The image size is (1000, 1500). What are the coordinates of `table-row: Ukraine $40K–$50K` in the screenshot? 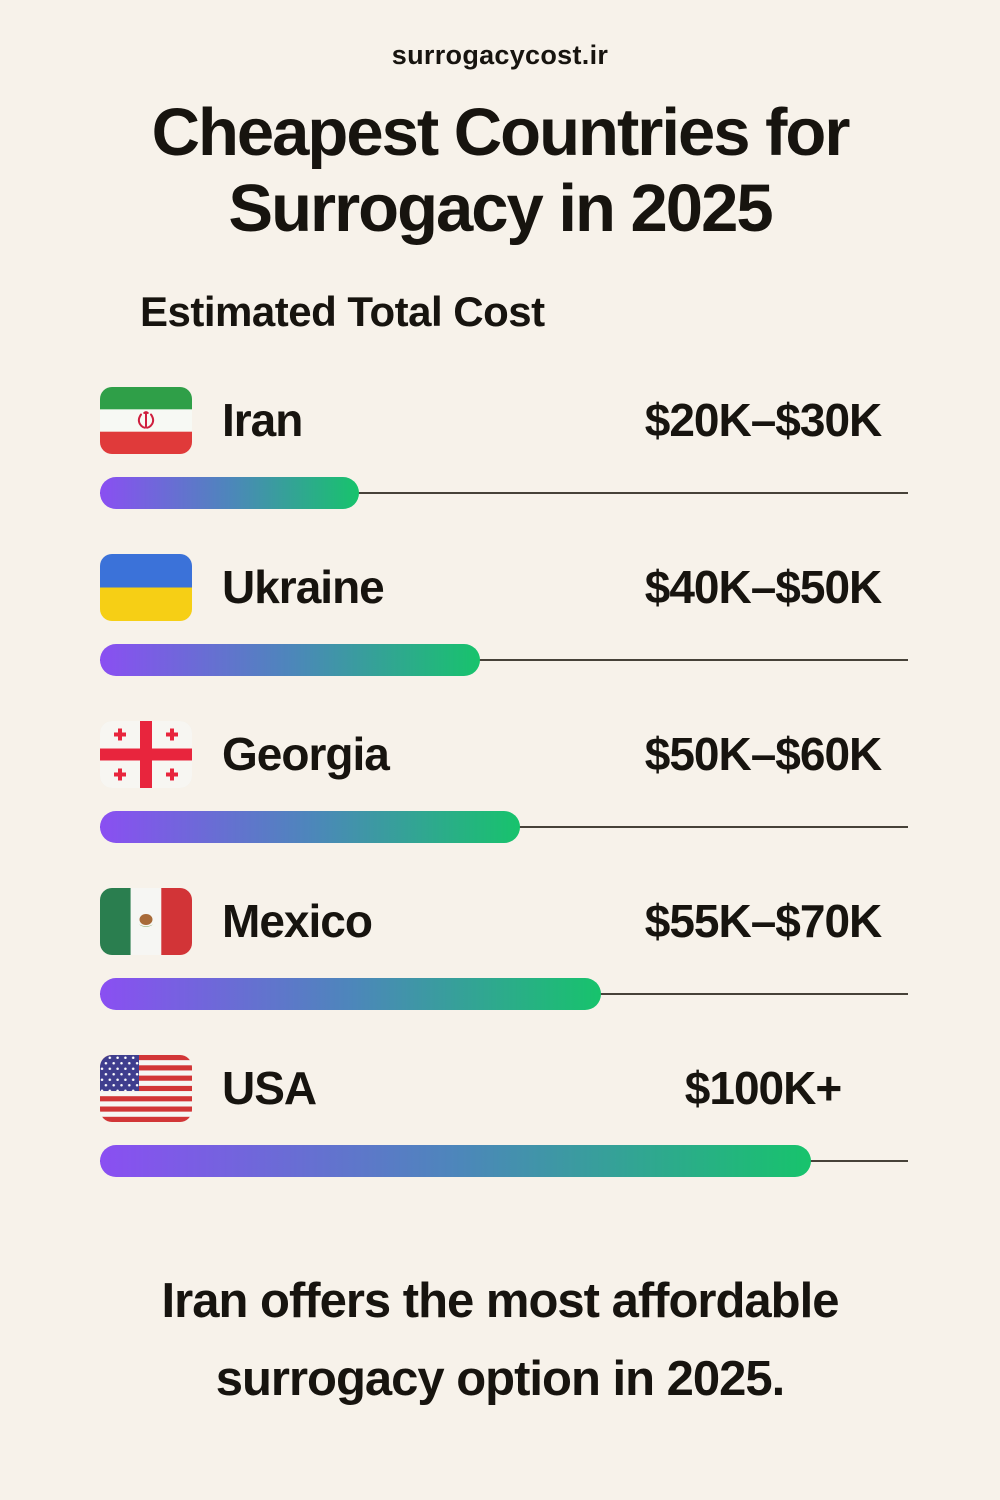 It's located at (504, 615).